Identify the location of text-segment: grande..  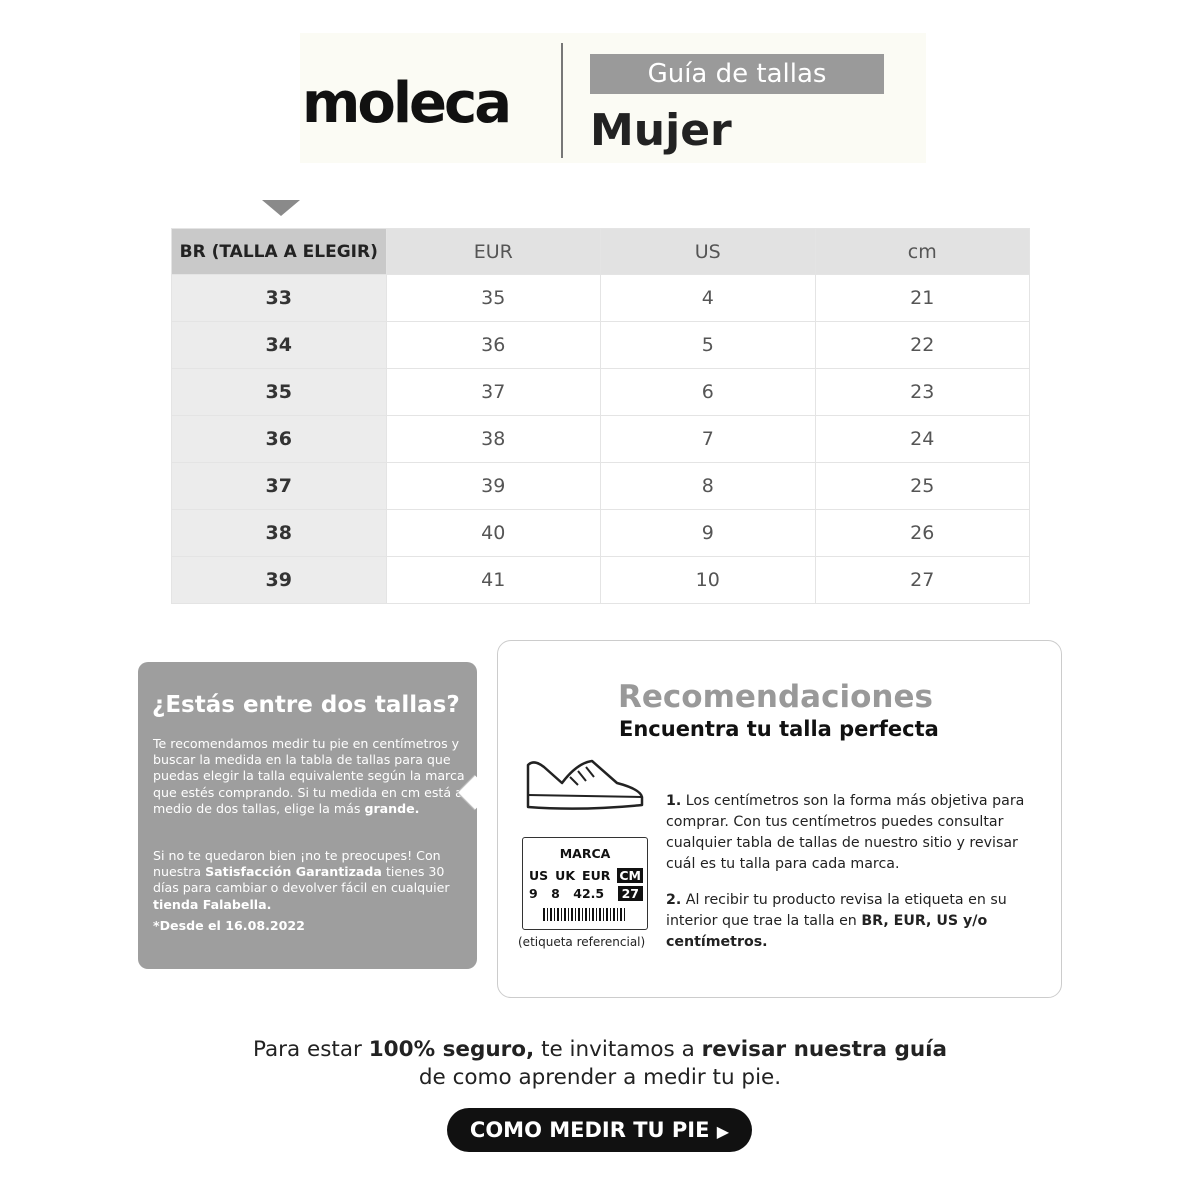
(392, 808).